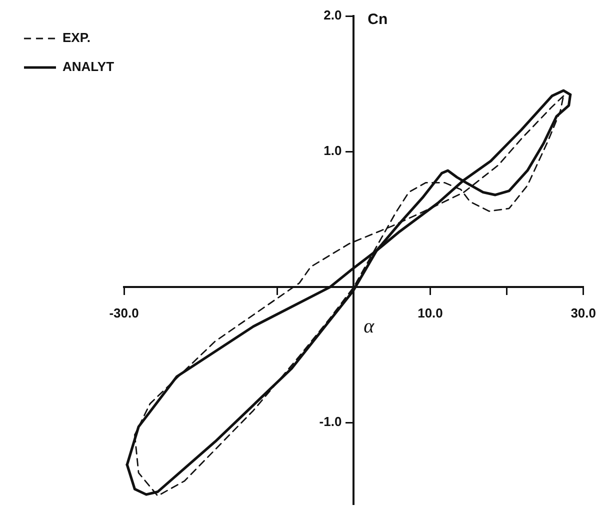 Image resolution: width=616 pixels, height=516 pixels. What do you see at coordinates (76, 38) in the screenshot?
I see `legend-label: EXP.` at bounding box center [76, 38].